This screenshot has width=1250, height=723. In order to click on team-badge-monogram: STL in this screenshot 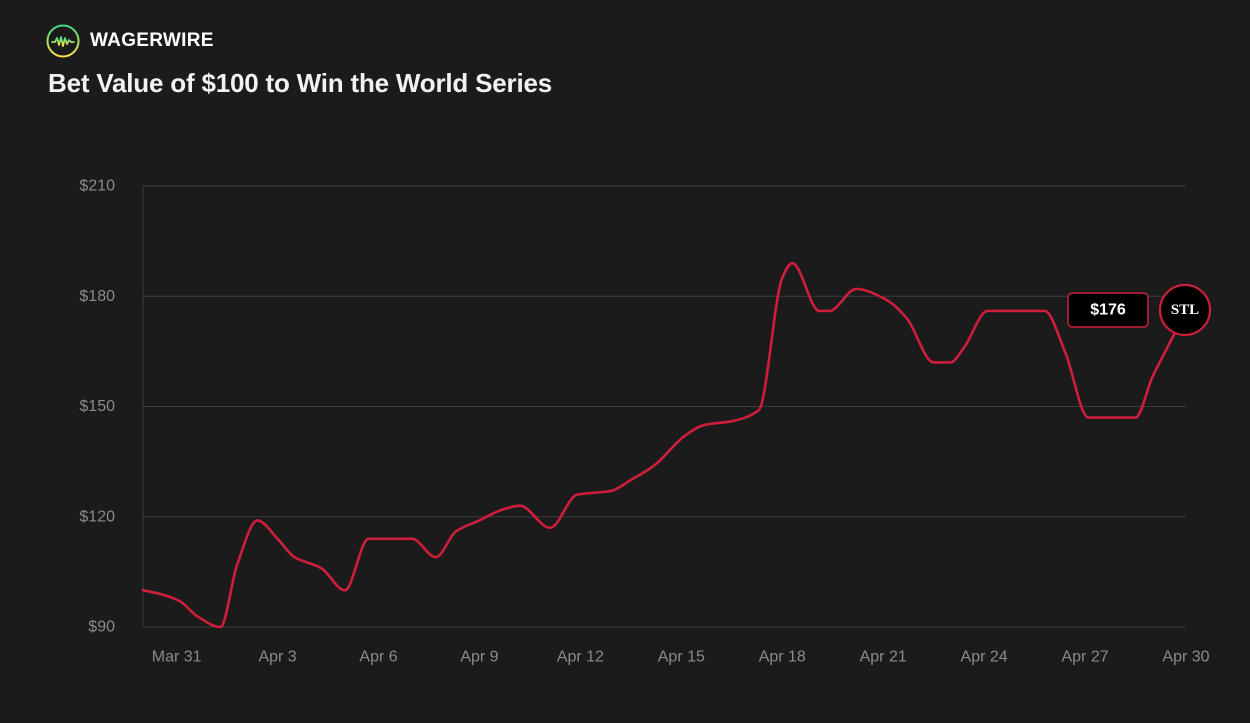, I will do `click(1185, 310)`.